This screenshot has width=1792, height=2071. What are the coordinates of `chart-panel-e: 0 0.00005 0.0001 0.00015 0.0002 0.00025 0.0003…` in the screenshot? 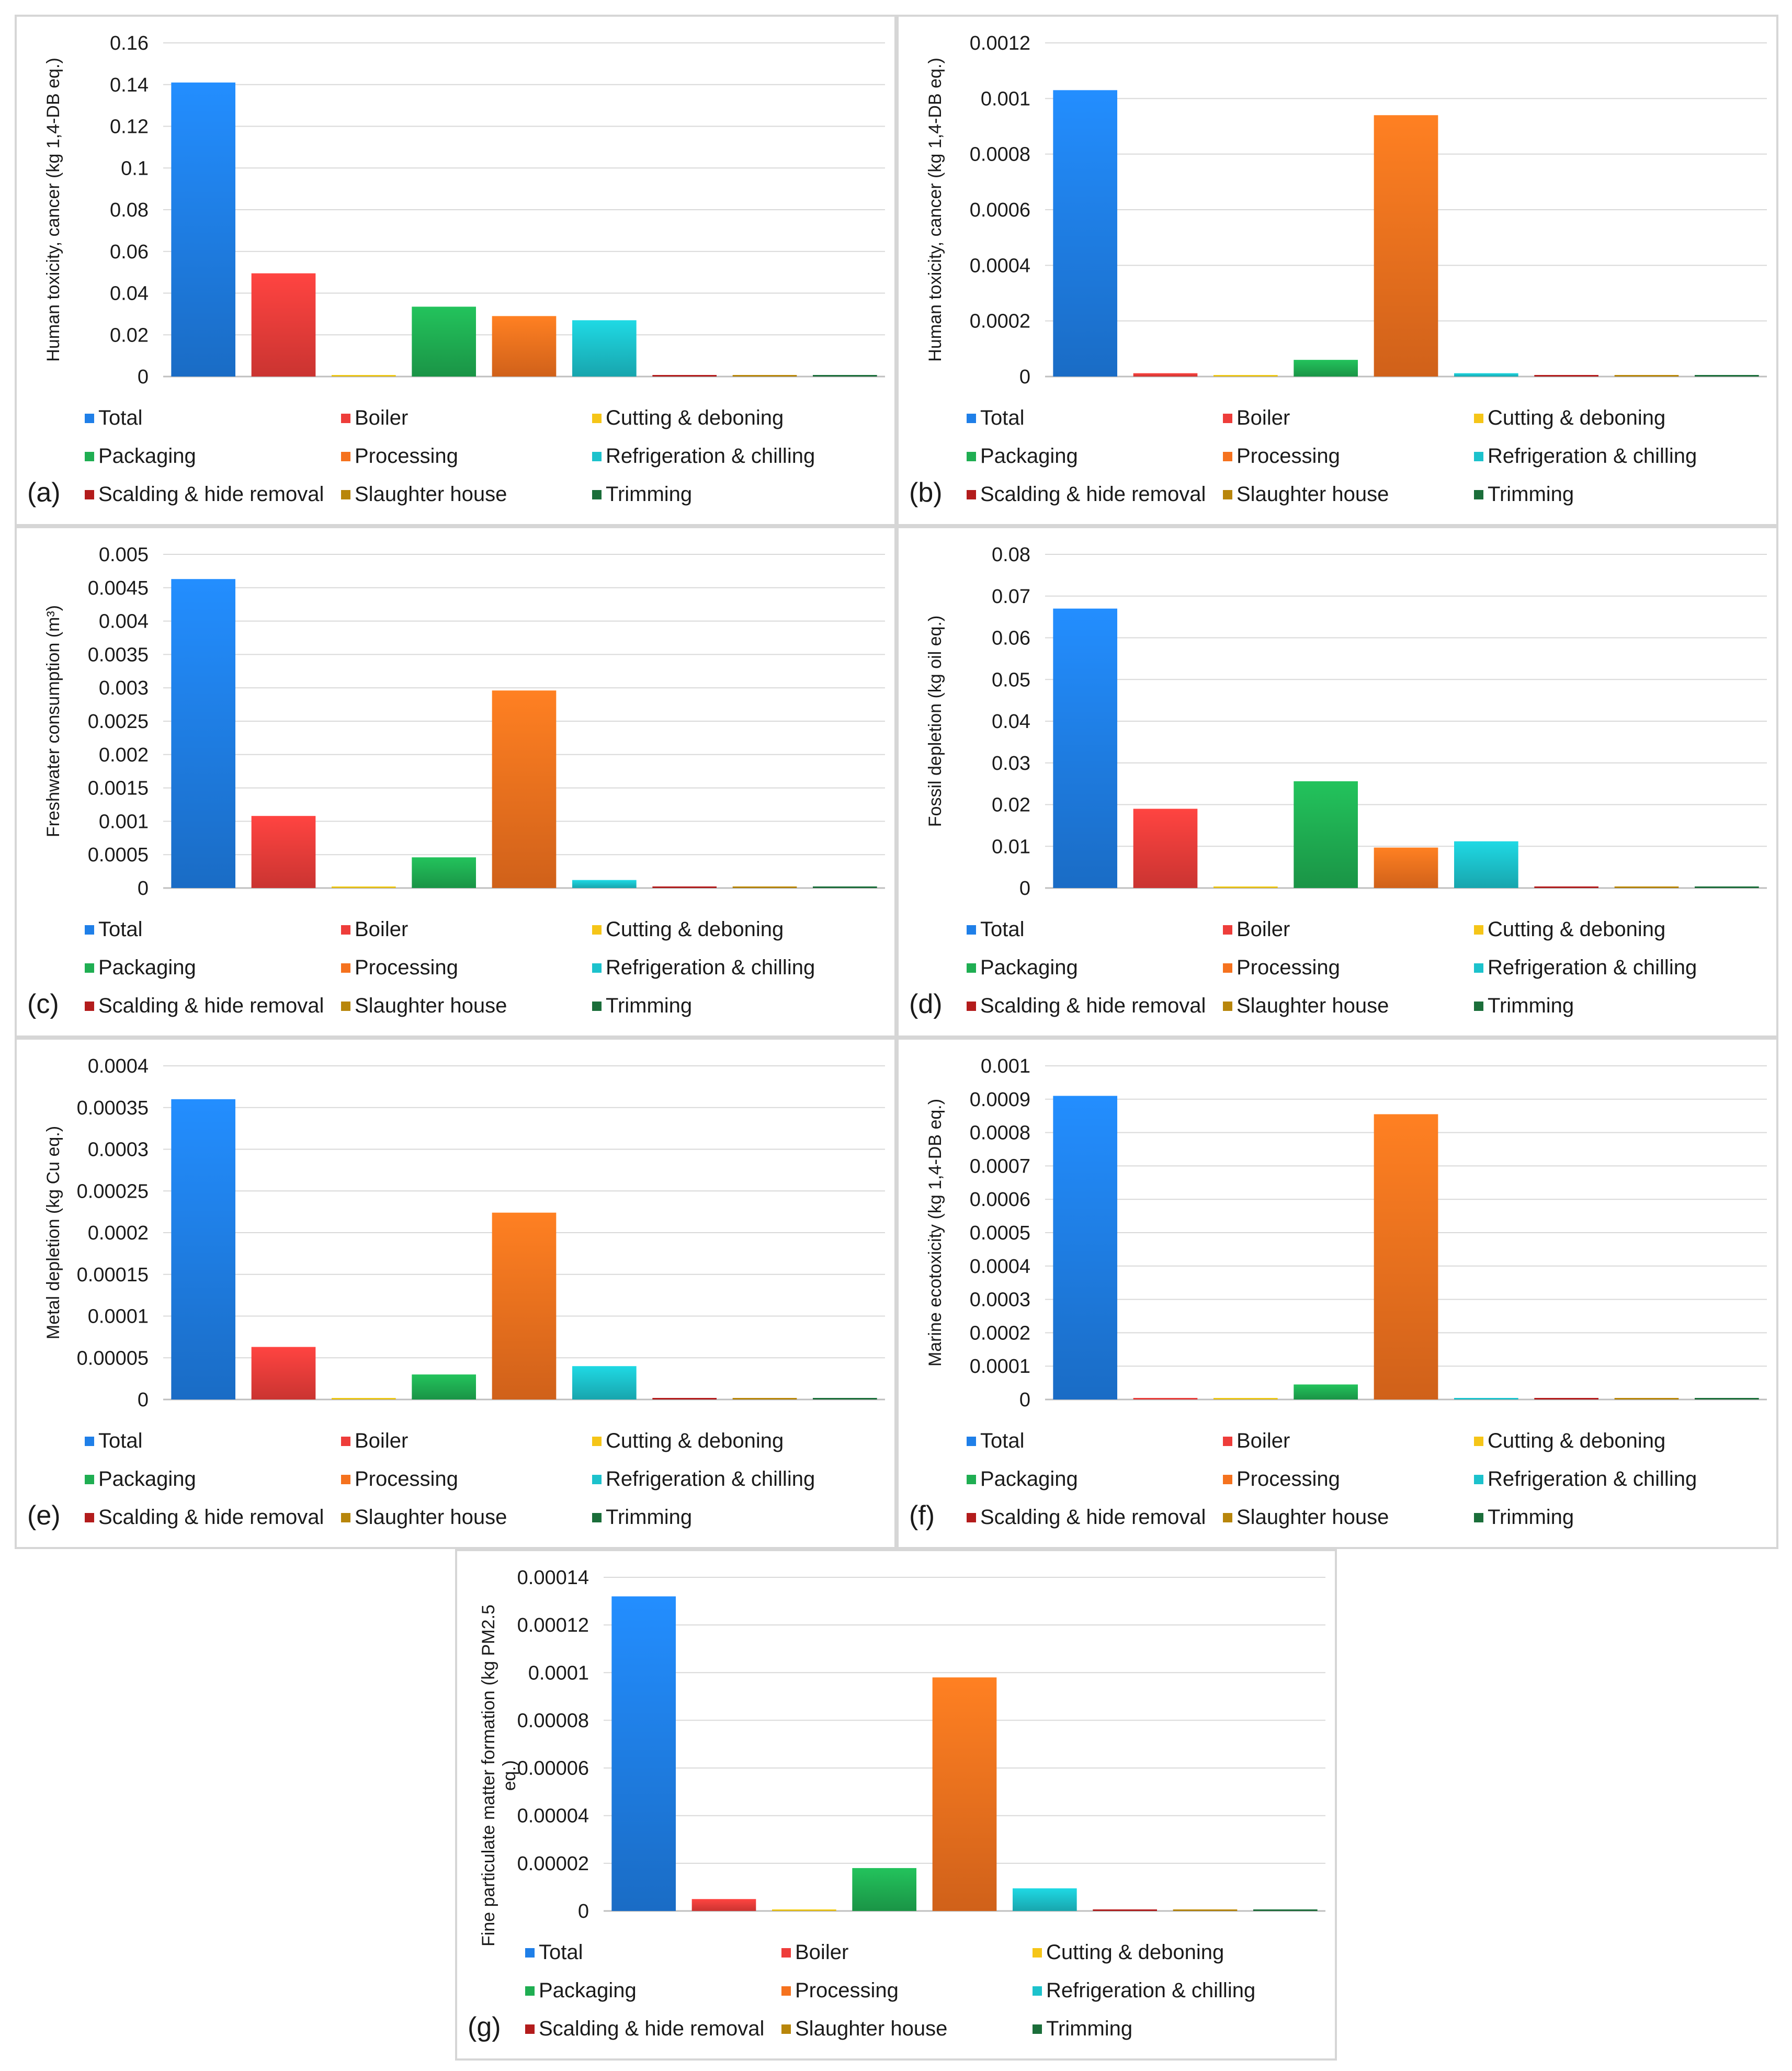 It's located at (456, 1294).